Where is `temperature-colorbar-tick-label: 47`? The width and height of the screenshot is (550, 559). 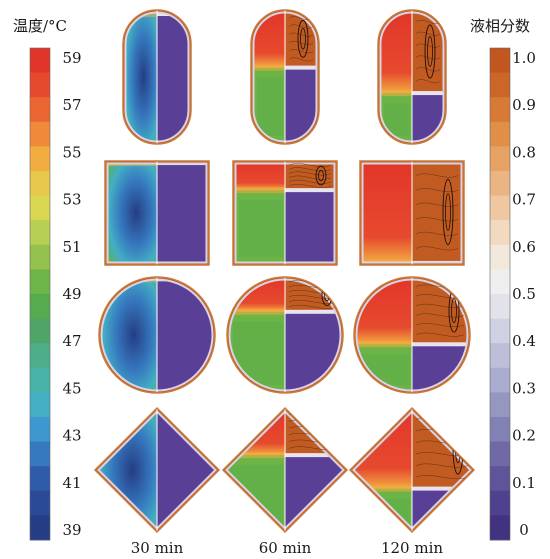 temperature-colorbar-tick-label: 47 is located at coordinates (71, 341).